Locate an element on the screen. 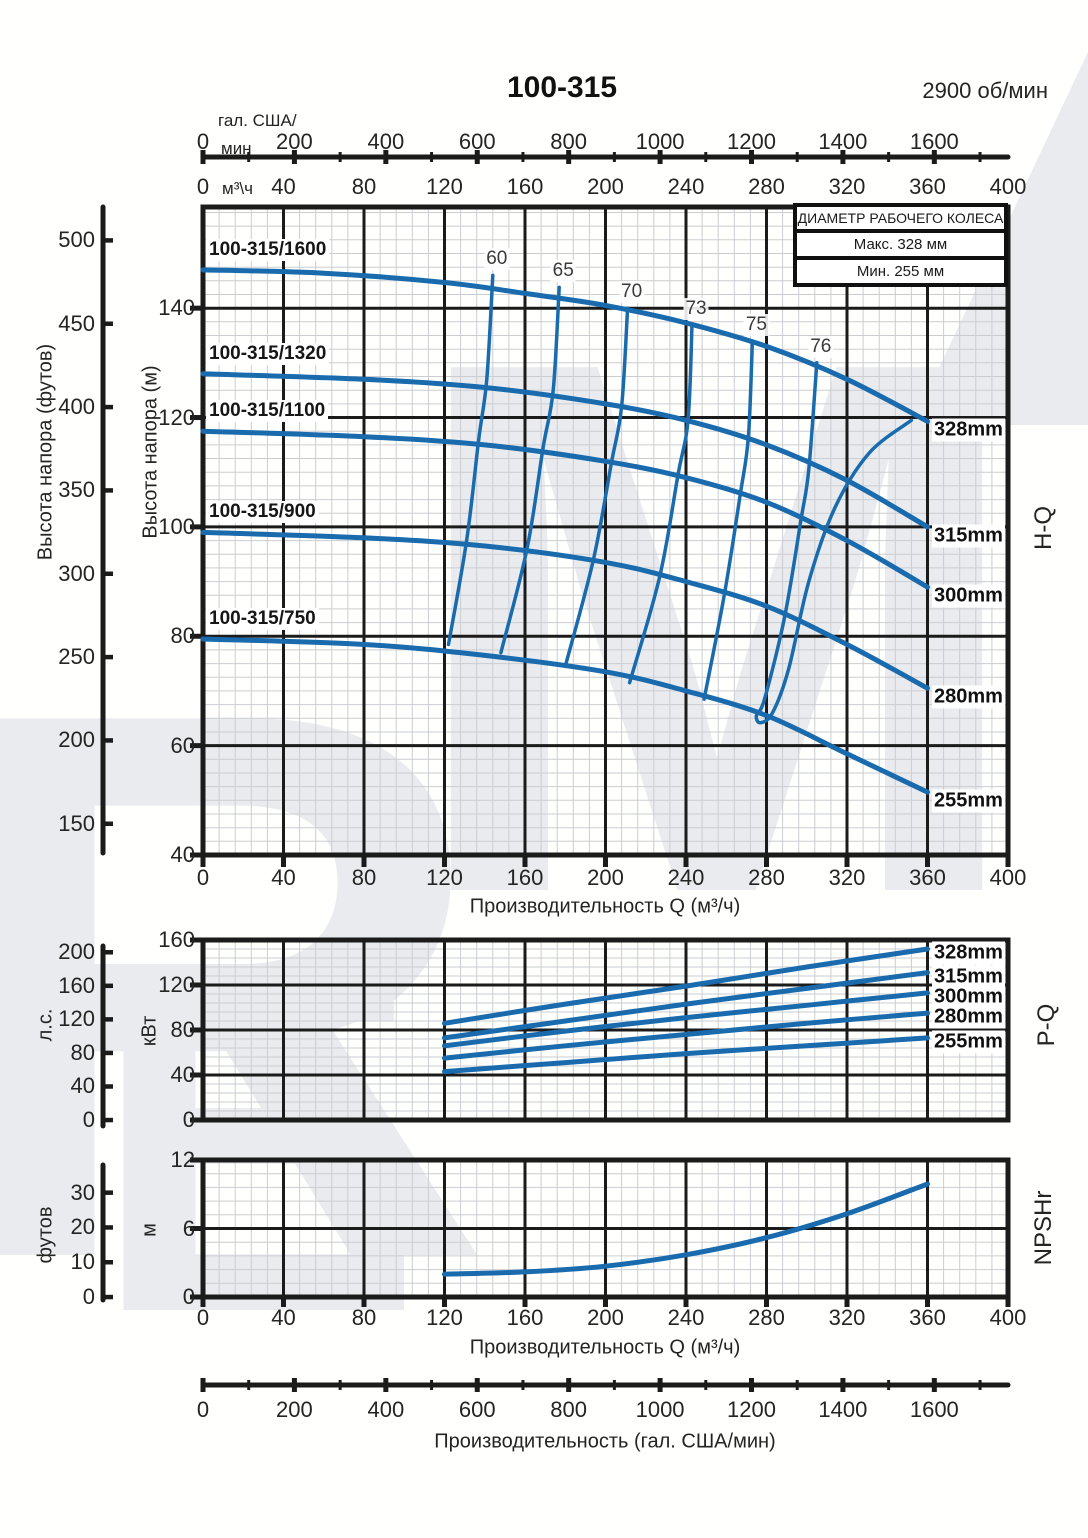 This screenshot has width=1088, height=1538. hq-curve-315mm is located at coordinates (565, 450).